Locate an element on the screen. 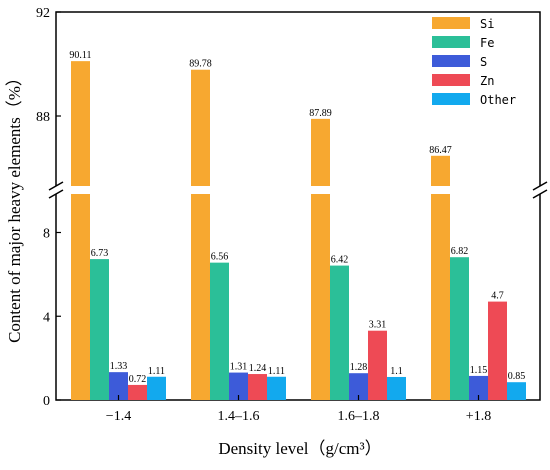  legend-swatch-zn is located at coordinates (451, 80).